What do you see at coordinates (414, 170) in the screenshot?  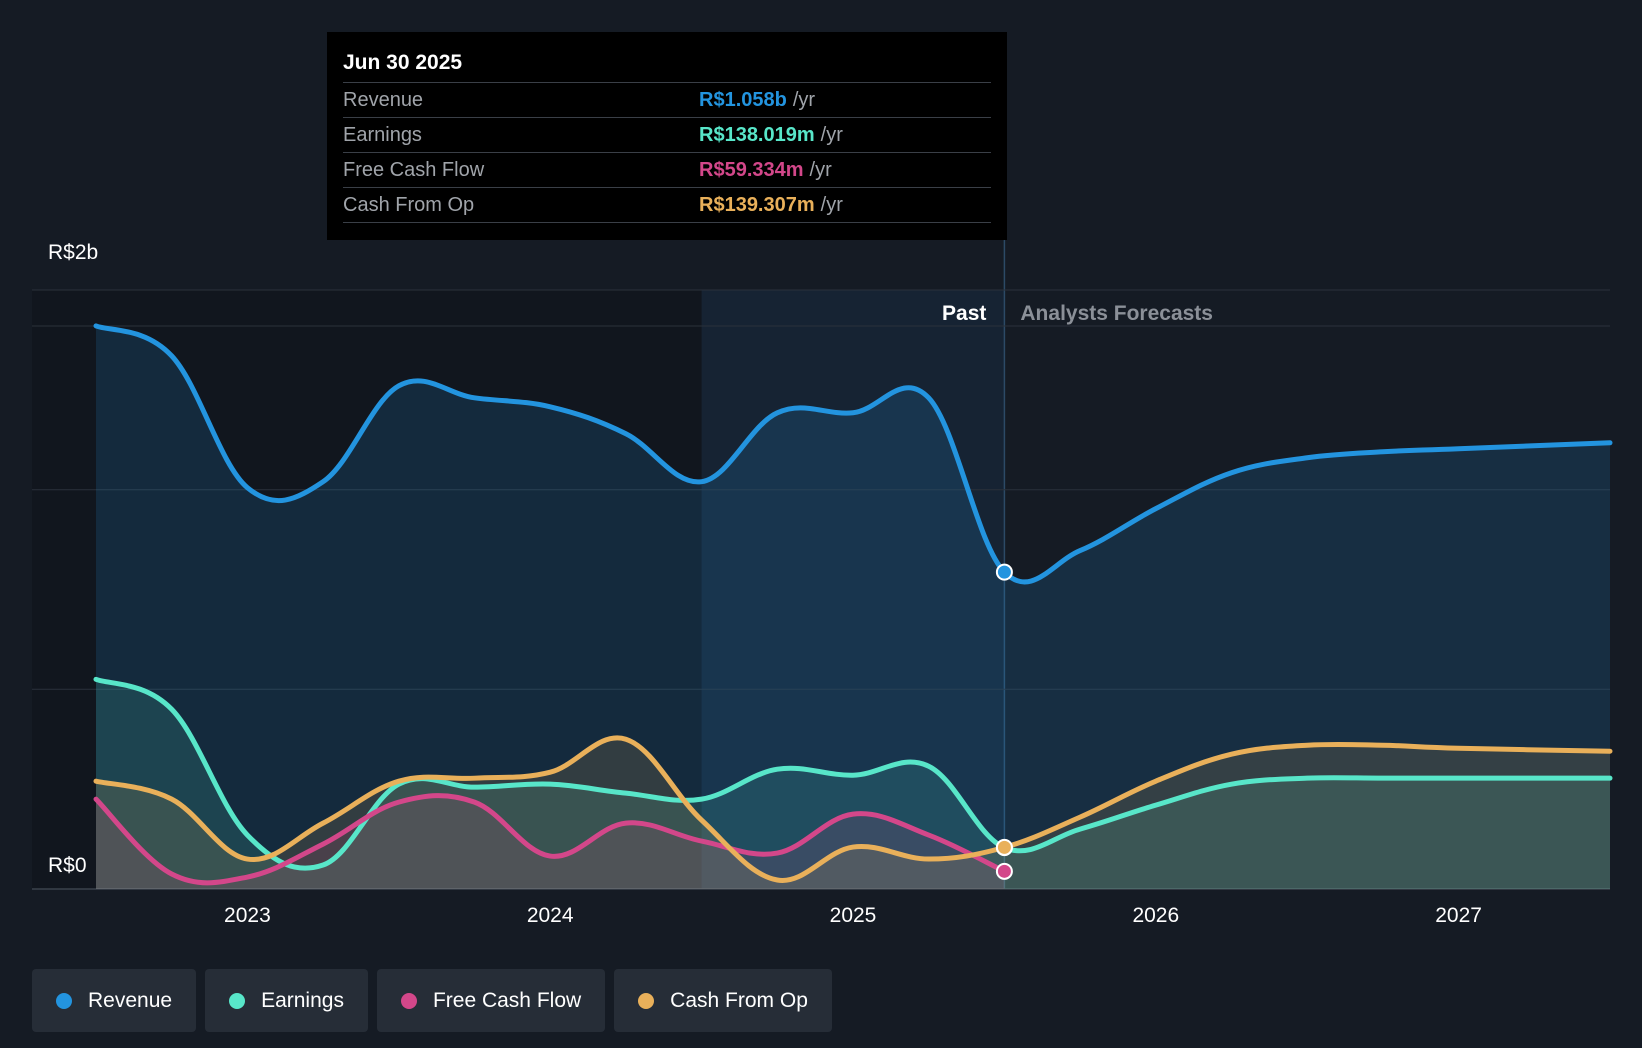 I see `tooltip-label: Free Cash Flow` at bounding box center [414, 170].